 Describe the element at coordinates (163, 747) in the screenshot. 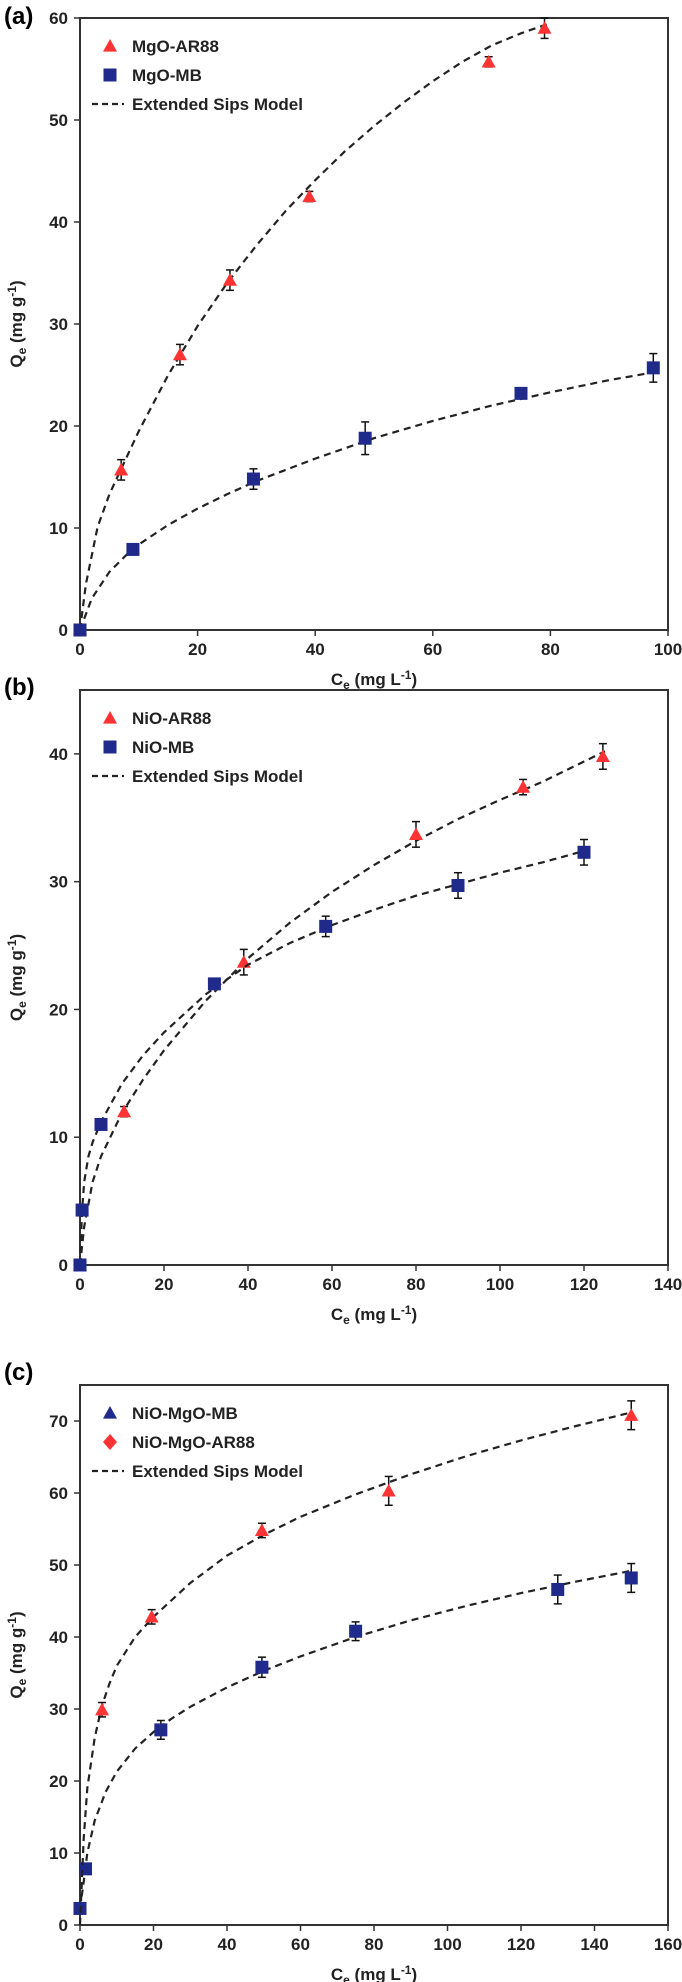

I see `legend-entry: NiO-MB` at that location.